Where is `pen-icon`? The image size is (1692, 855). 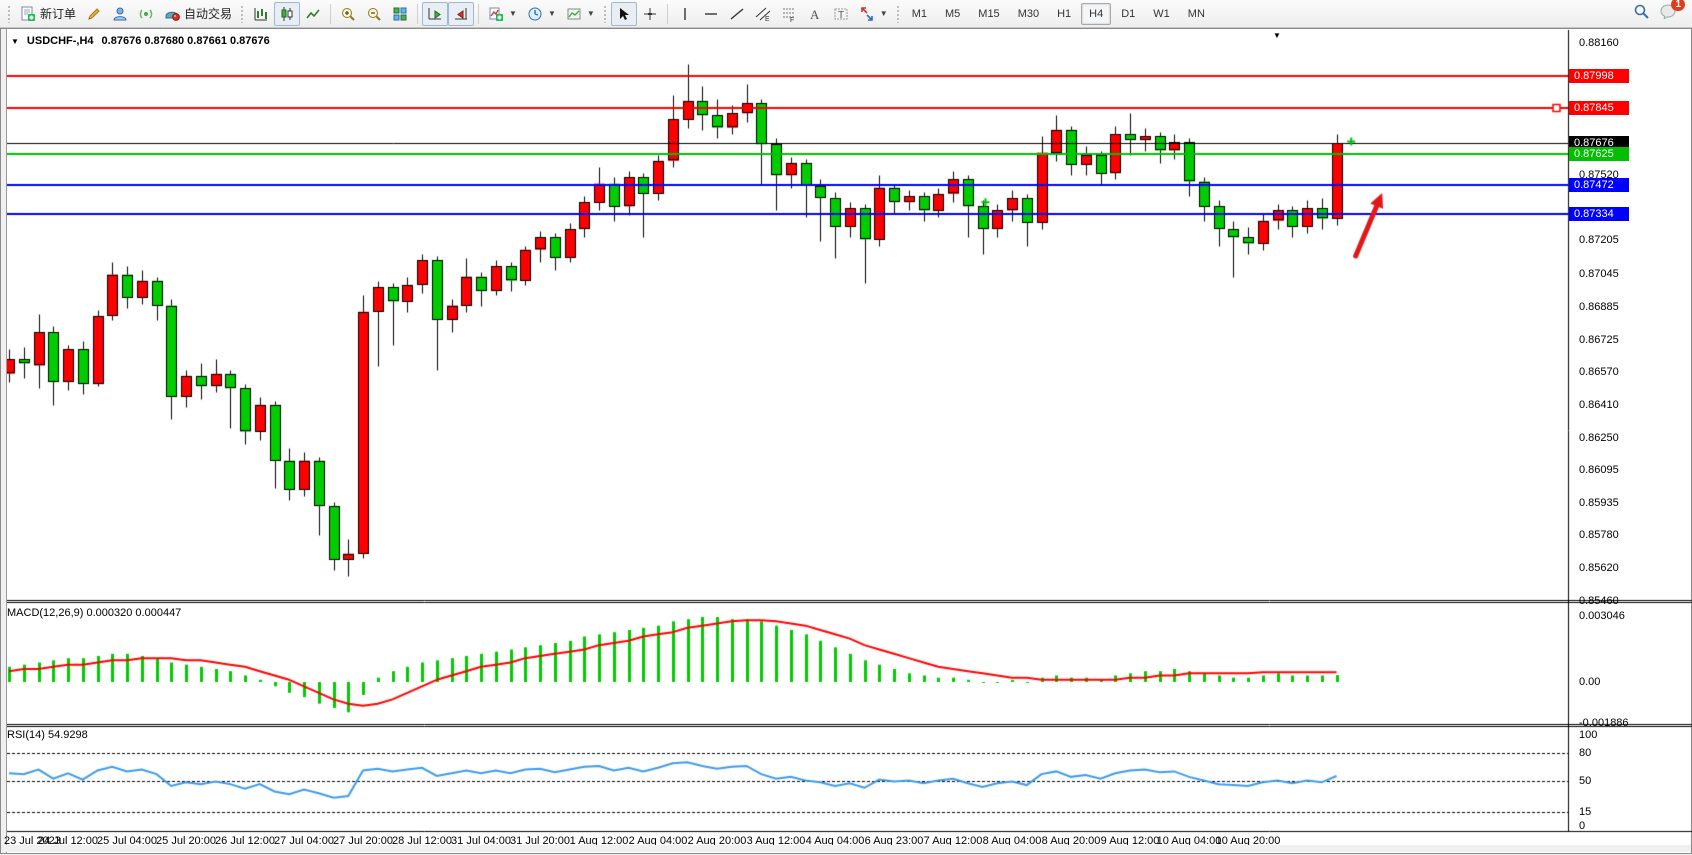 pen-icon is located at coordinates (94, 14).